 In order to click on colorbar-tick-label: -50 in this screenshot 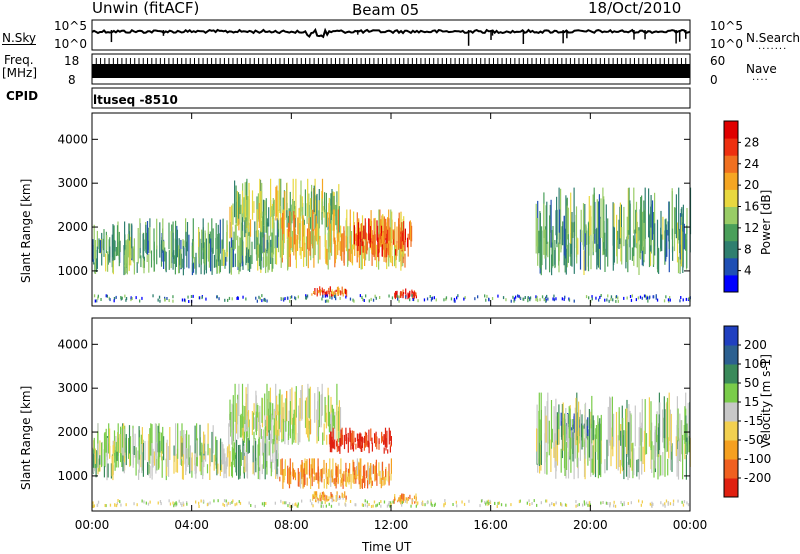, I will do `click(754, 440)`.